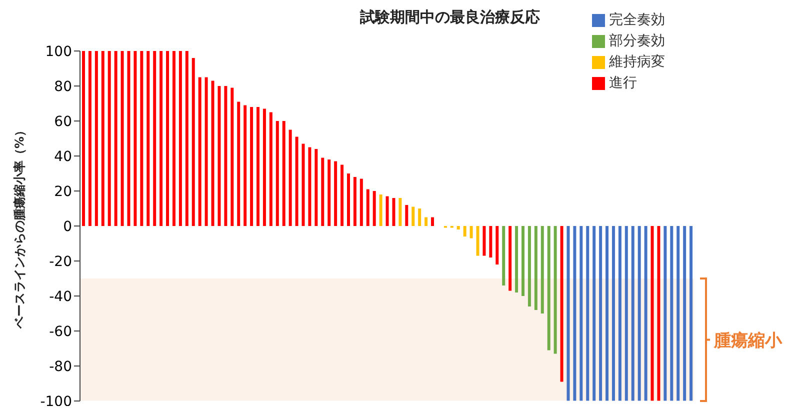  Describe the element at coordinates (56, 402) in the screenshot. I see `y-tick-label: -100` at that location.